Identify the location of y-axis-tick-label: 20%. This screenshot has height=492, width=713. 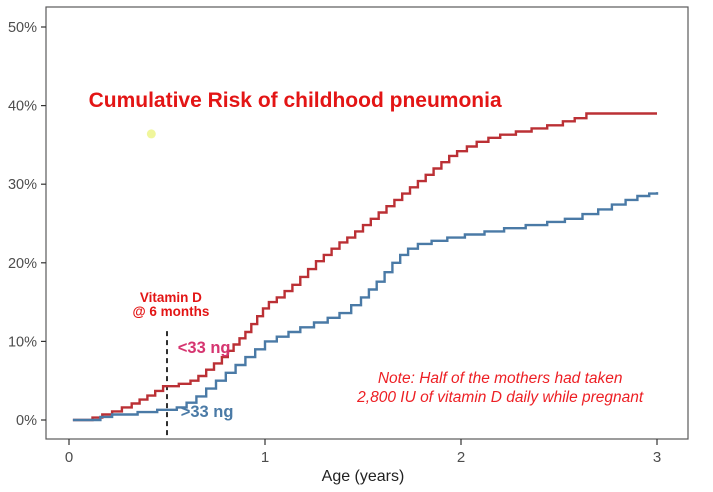
(22, 264).